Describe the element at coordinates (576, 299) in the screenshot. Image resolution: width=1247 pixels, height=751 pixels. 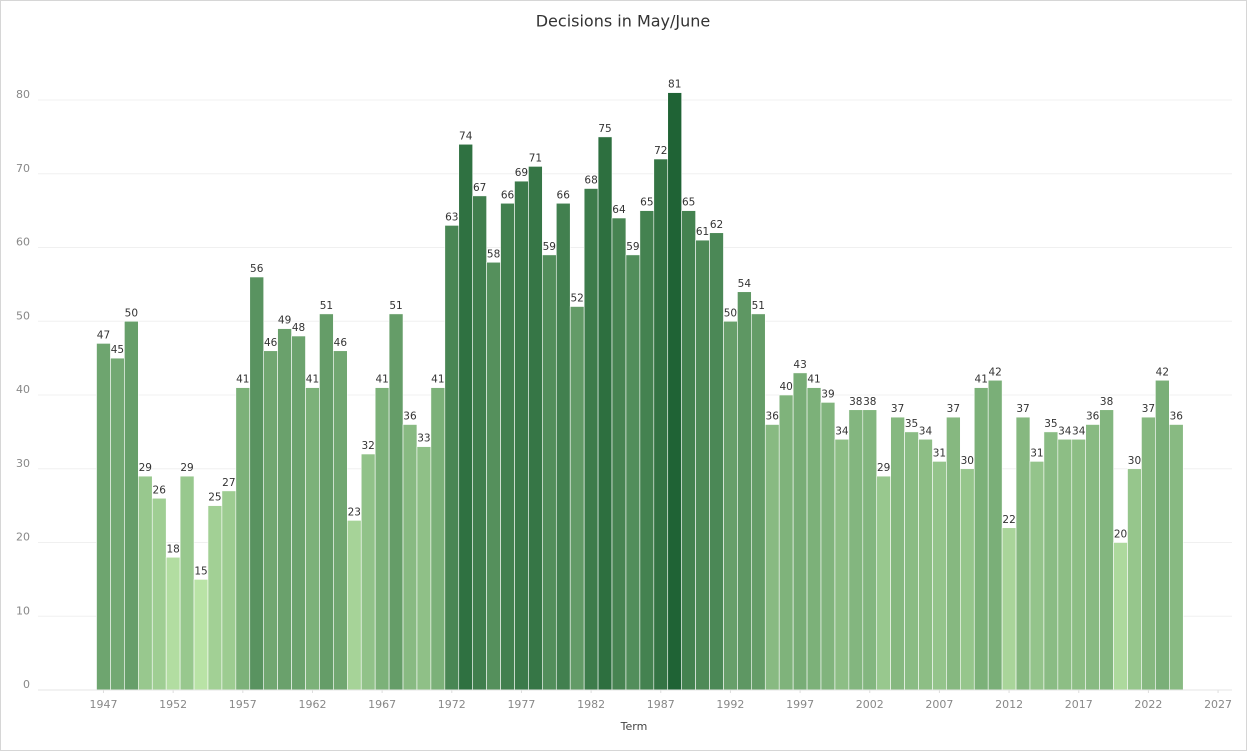
I see `value-label: 52` at that location.